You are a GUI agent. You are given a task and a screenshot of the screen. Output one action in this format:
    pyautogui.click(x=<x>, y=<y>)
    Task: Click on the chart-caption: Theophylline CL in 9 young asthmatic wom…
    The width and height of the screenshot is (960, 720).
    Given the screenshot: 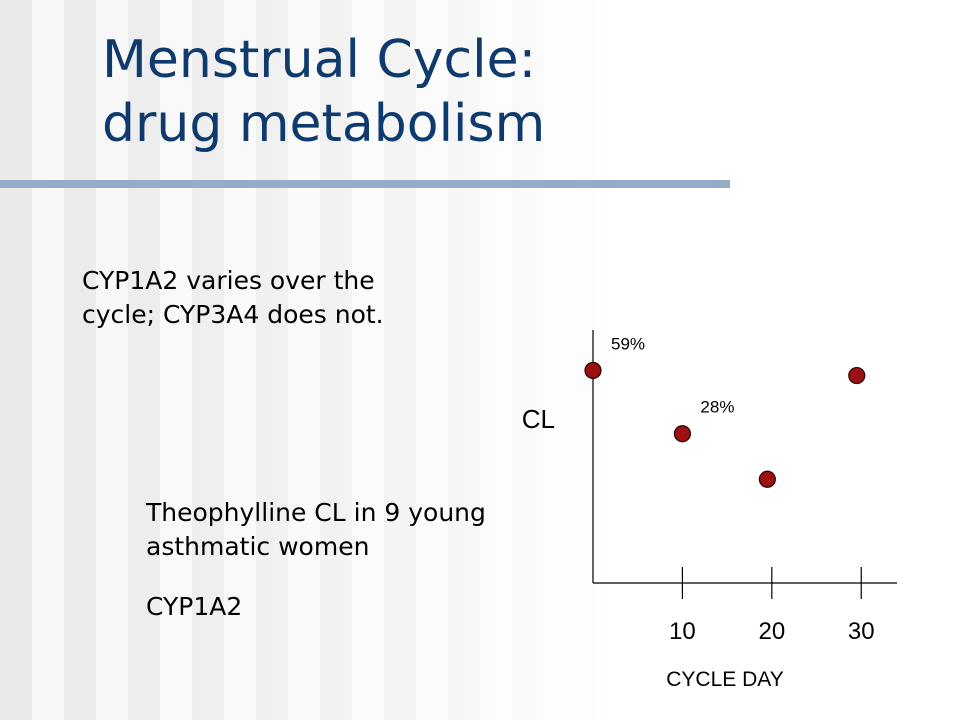 What is the action you would take?
    pyautogui.click(x=316, y=529)
    